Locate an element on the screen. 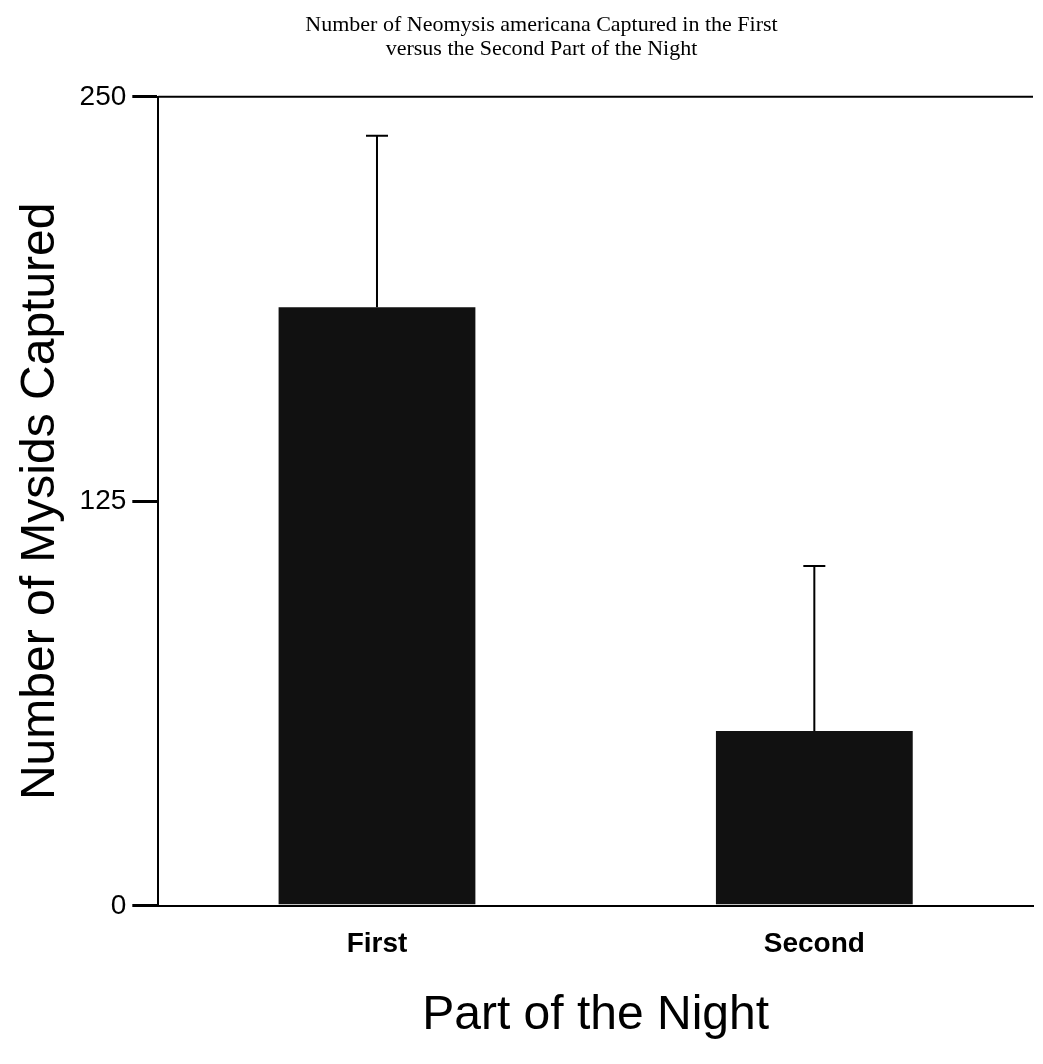 This screenshot has width=1043, height=1064. y-tick-label: 250 is located at coordinates (103, 95).